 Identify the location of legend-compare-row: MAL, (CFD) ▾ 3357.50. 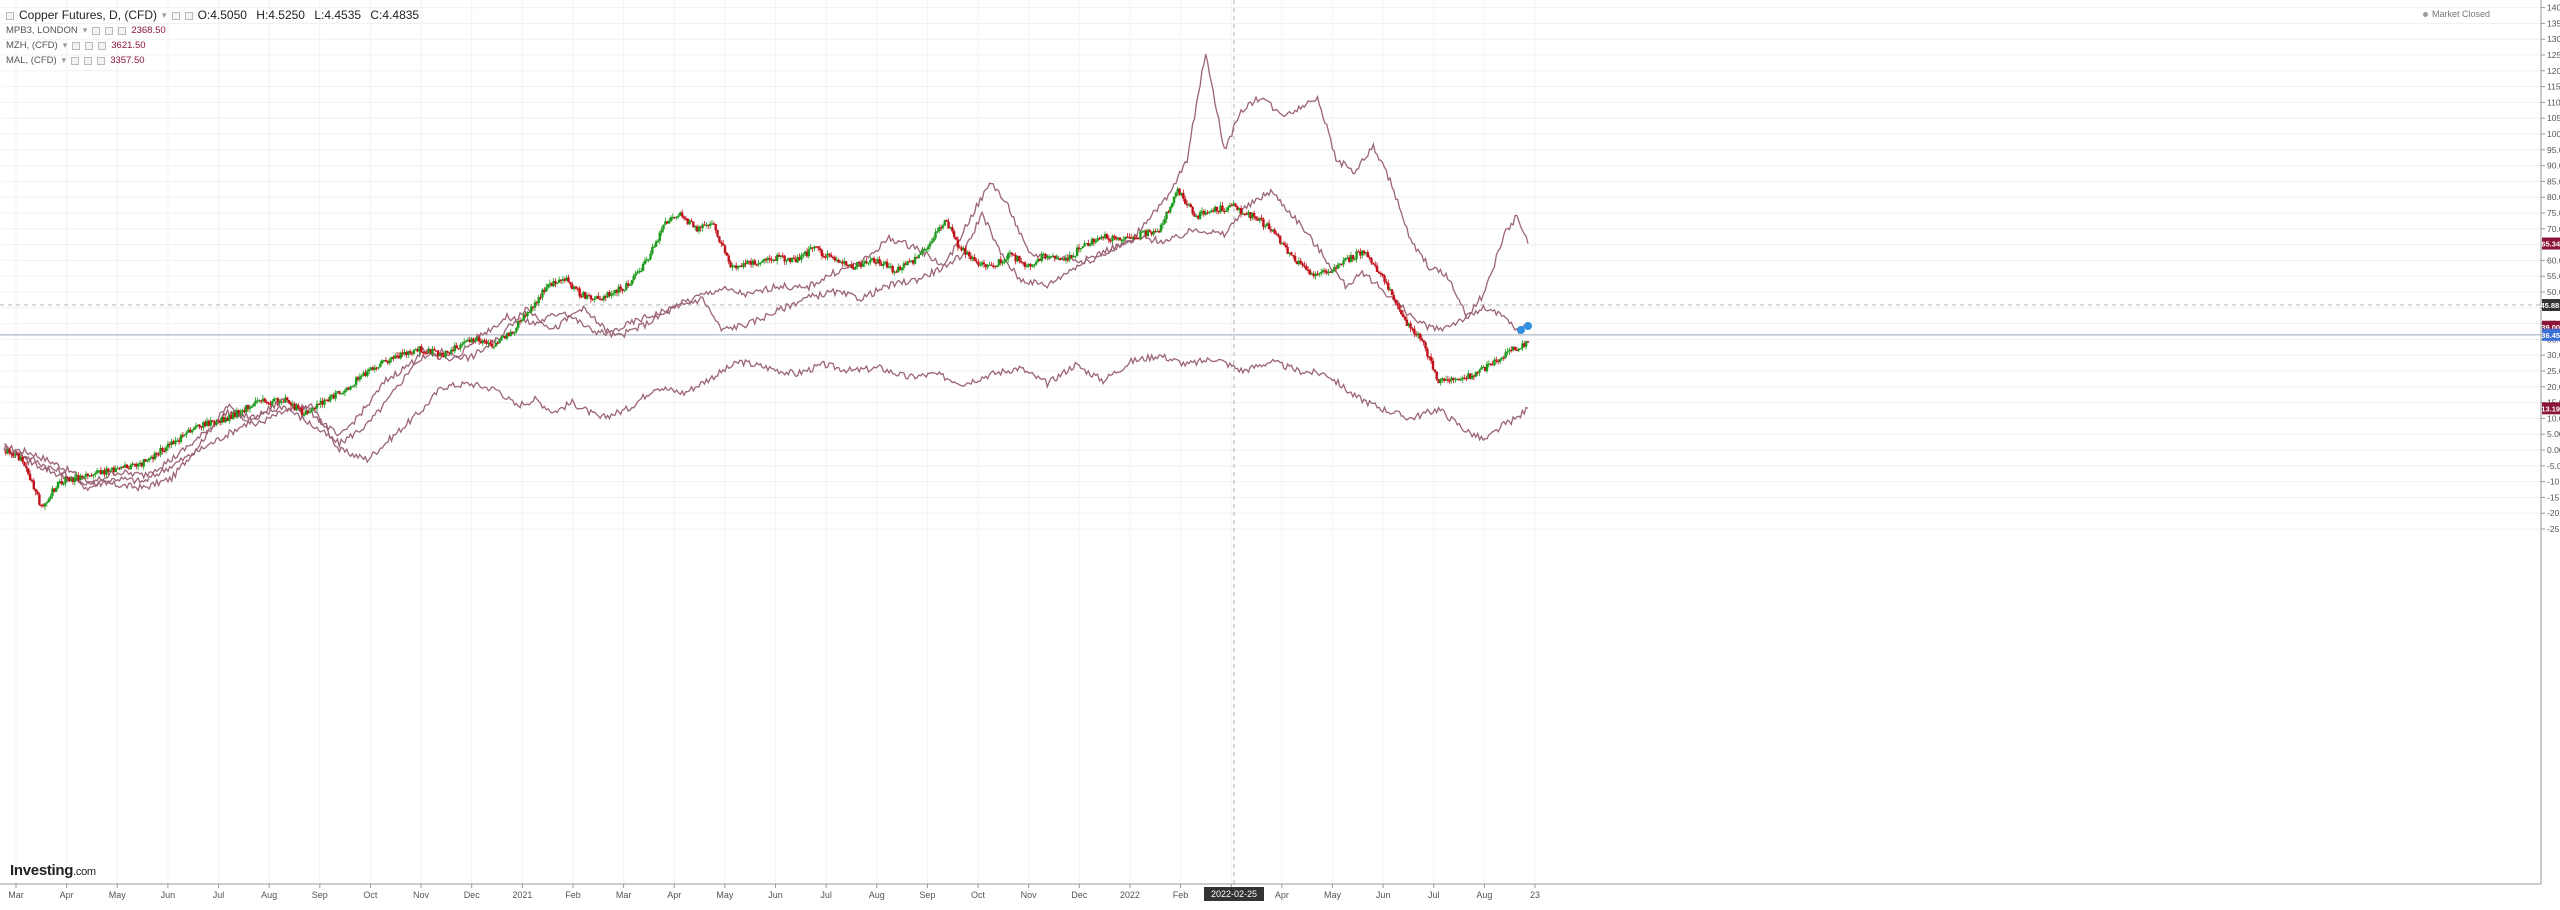
(215, 60).